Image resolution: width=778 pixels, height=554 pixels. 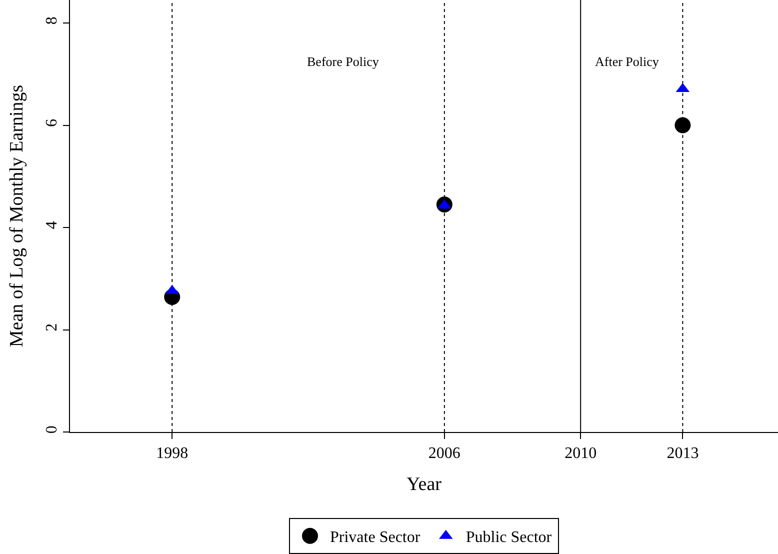 What do you see at coordinates (580, 453) in the screenshot?
I see `x-tick-label: 2010` at bounding box center [580, 453].